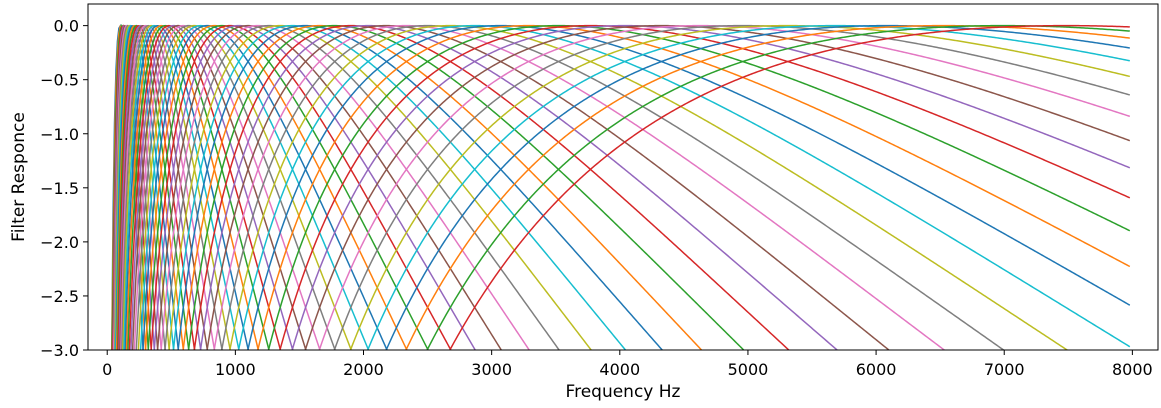  I want to click on x-tick-label: 0, so click(107, 369).